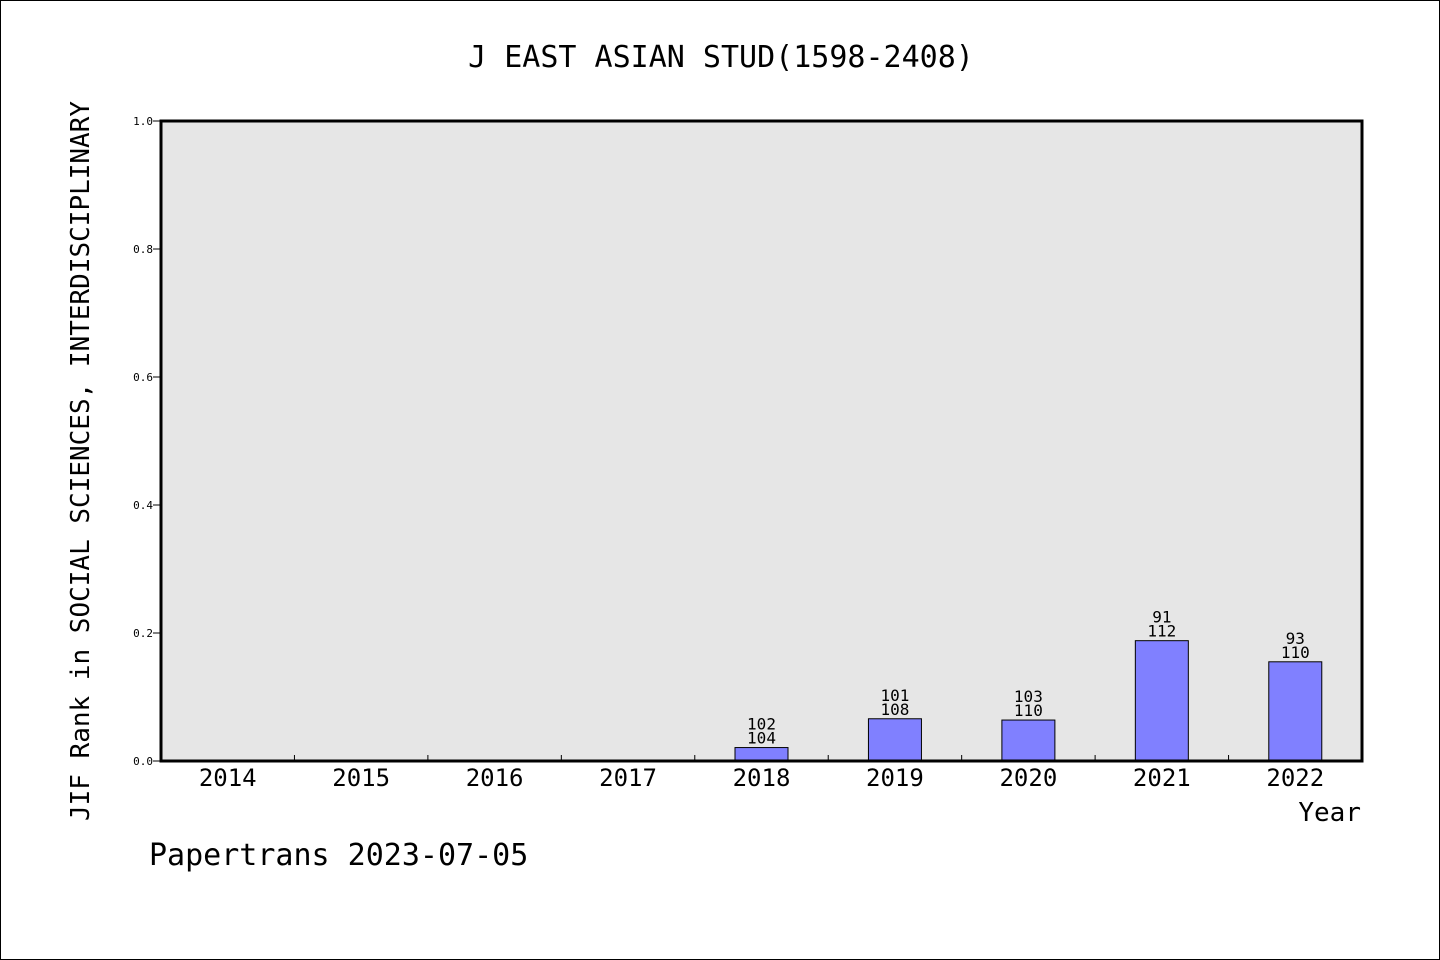 This screenshot has width=1440, height=960. What do you see at coordinates (1161, 631) in the screenshot?
I see `bar-total-label: 112` at bounding box center [1161, 631].